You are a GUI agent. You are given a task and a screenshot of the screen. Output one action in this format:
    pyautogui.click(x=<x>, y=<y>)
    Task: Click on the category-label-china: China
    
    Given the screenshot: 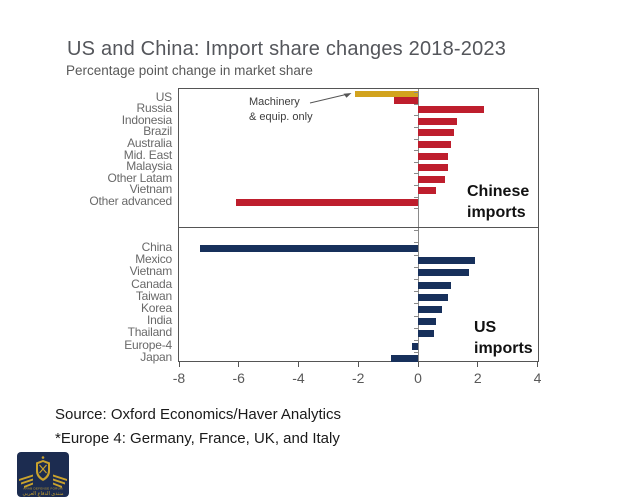 What is the action you would take?
    pyautogui.click(x=157, y=247)
    